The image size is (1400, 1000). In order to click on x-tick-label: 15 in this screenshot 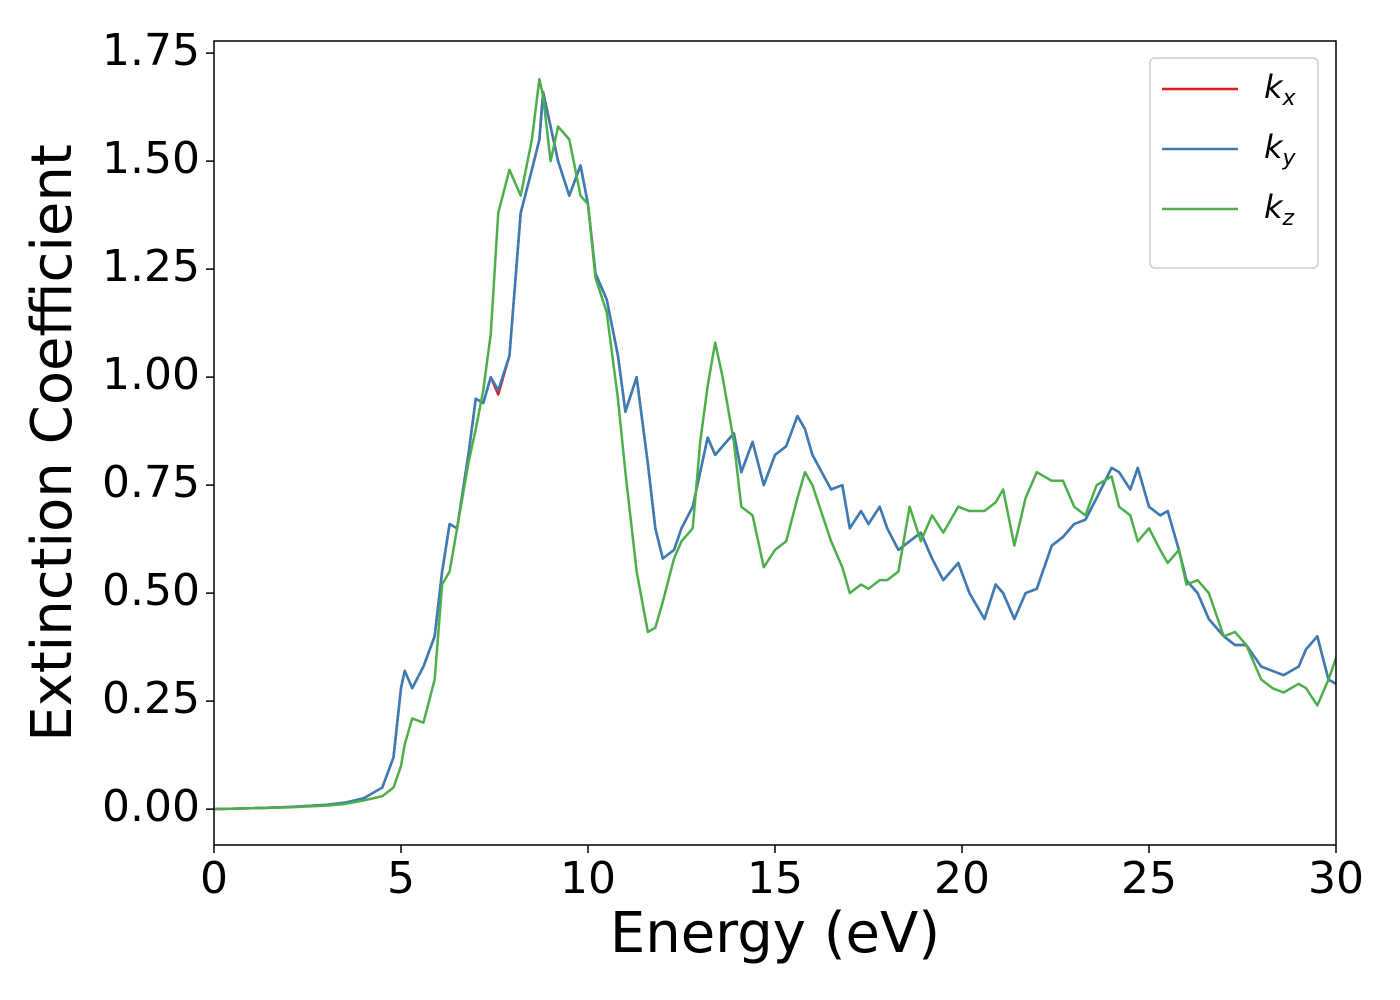, I will do `click(775, 878)`.